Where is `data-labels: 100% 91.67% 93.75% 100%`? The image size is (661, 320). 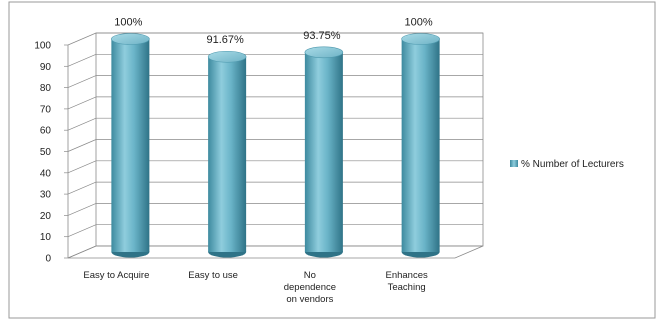
data-labels: 100% 91.67% 93.75% 100% is located at coordinates (273, 32).